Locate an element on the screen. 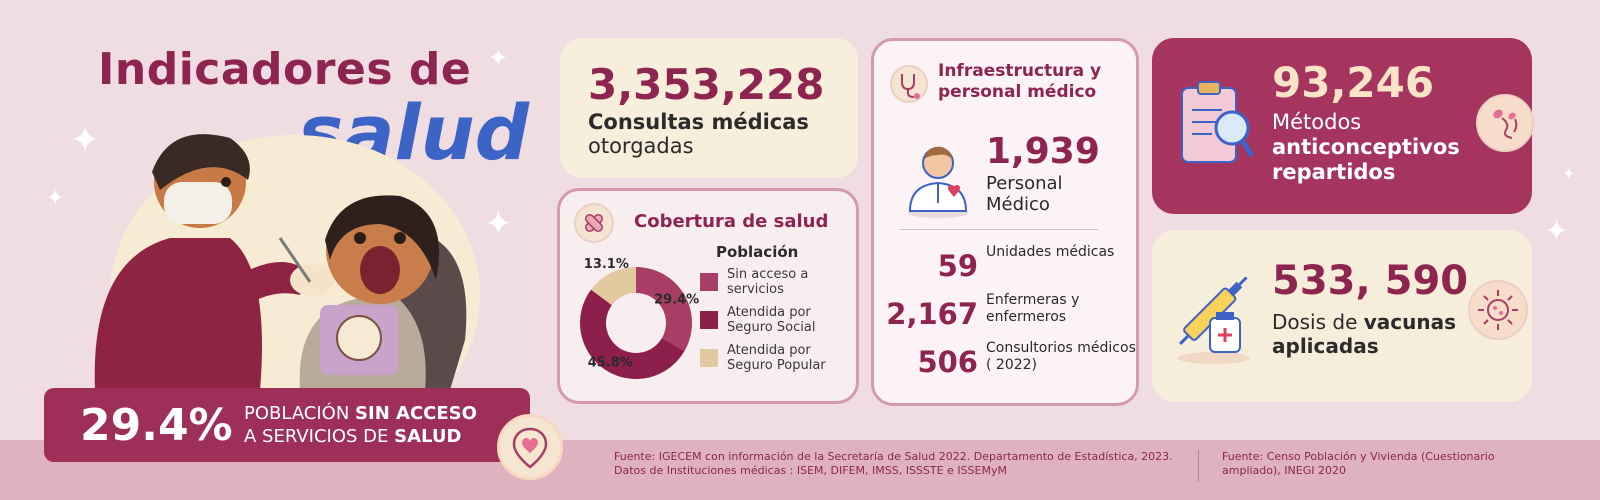 This screenshot has width=1600, height=500. vacunas-card: 533, 590 Dosis de vacunas aplicadas is located at coordinates (1342, 316).